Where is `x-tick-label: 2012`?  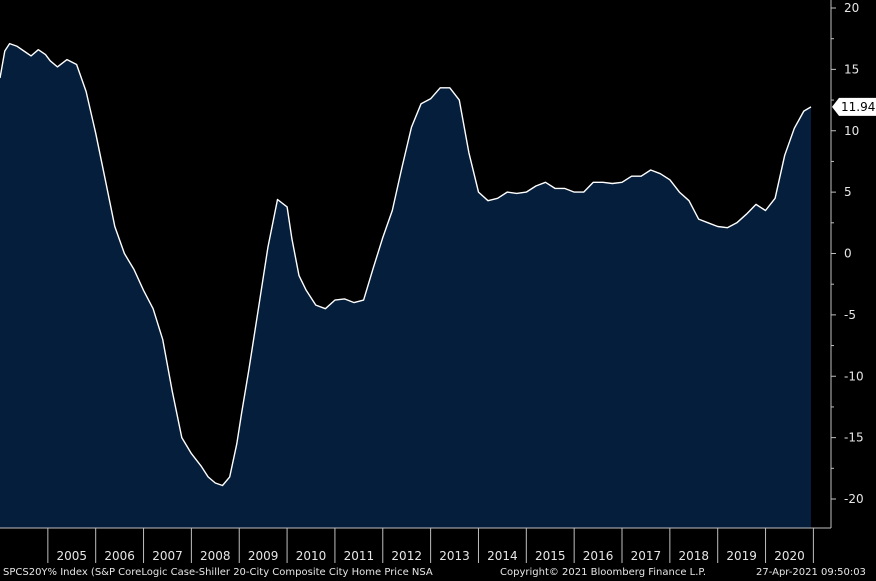
x-tick-label: 2012 is located at coordinates (406, 556).